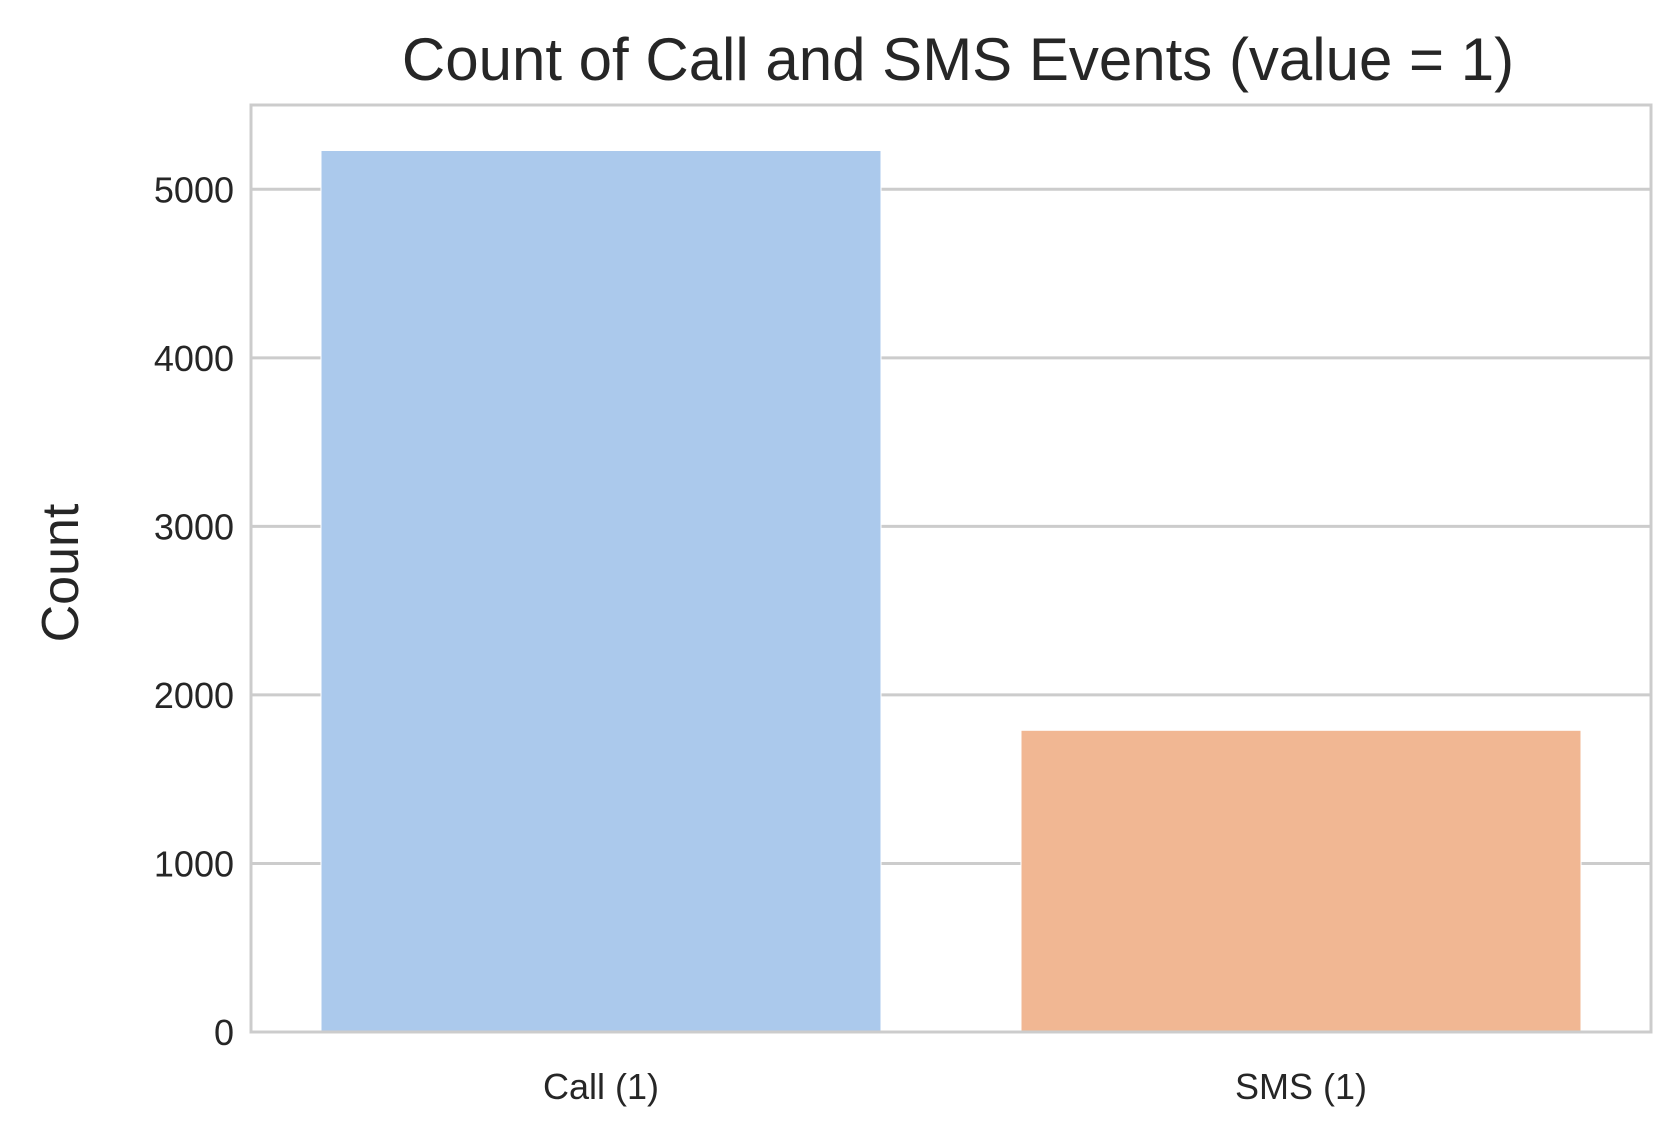  I want to click on y-tick-label: 0, so click(224, 1032).